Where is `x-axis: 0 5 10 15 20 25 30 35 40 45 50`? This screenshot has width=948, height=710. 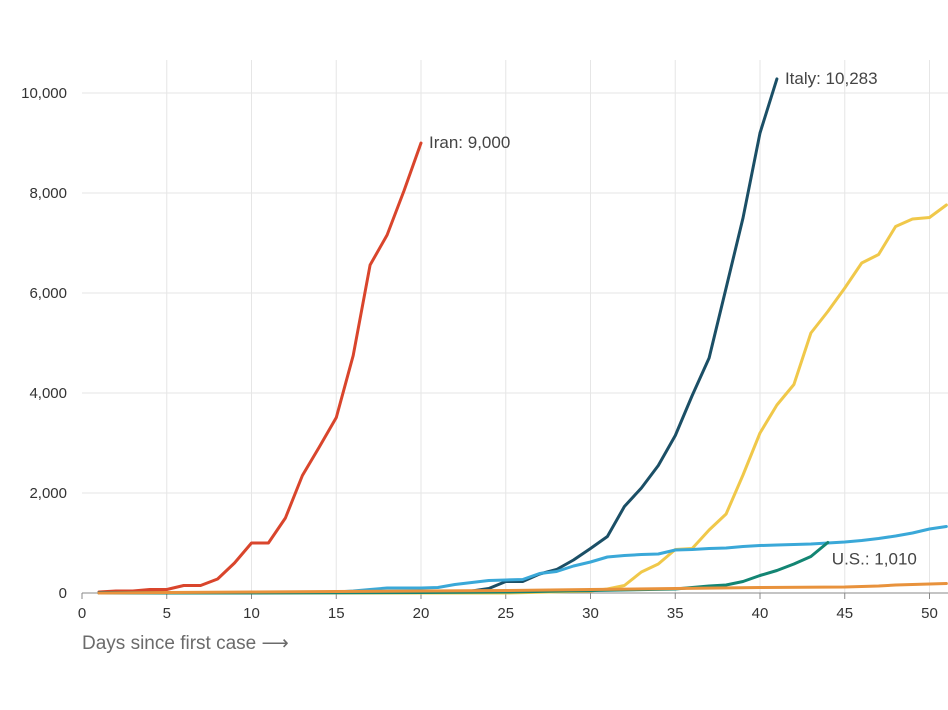 x-axis: 0 5 10 15 20 25 30 35 40 45 50 is located at coordinates (508, 613).